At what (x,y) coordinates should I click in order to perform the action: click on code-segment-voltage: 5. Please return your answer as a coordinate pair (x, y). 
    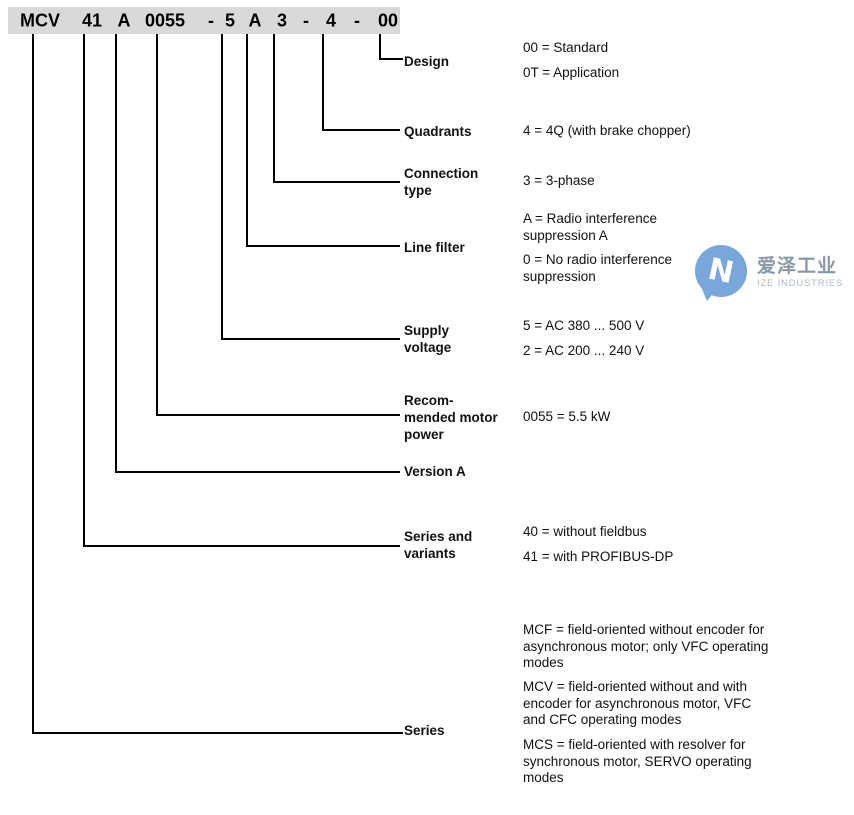
    Looking at the image, I should click on (230, 20).